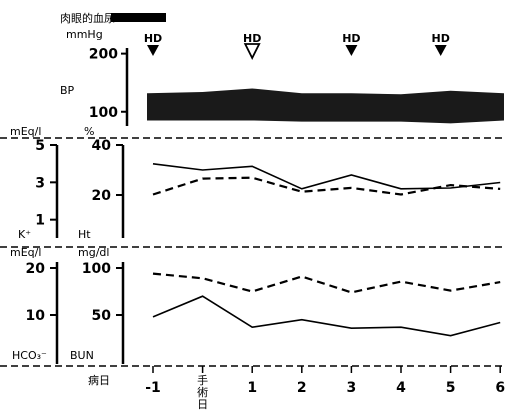 The image size is (506, 413). I want to click on x-tick-label: 6, so click(500, 388).